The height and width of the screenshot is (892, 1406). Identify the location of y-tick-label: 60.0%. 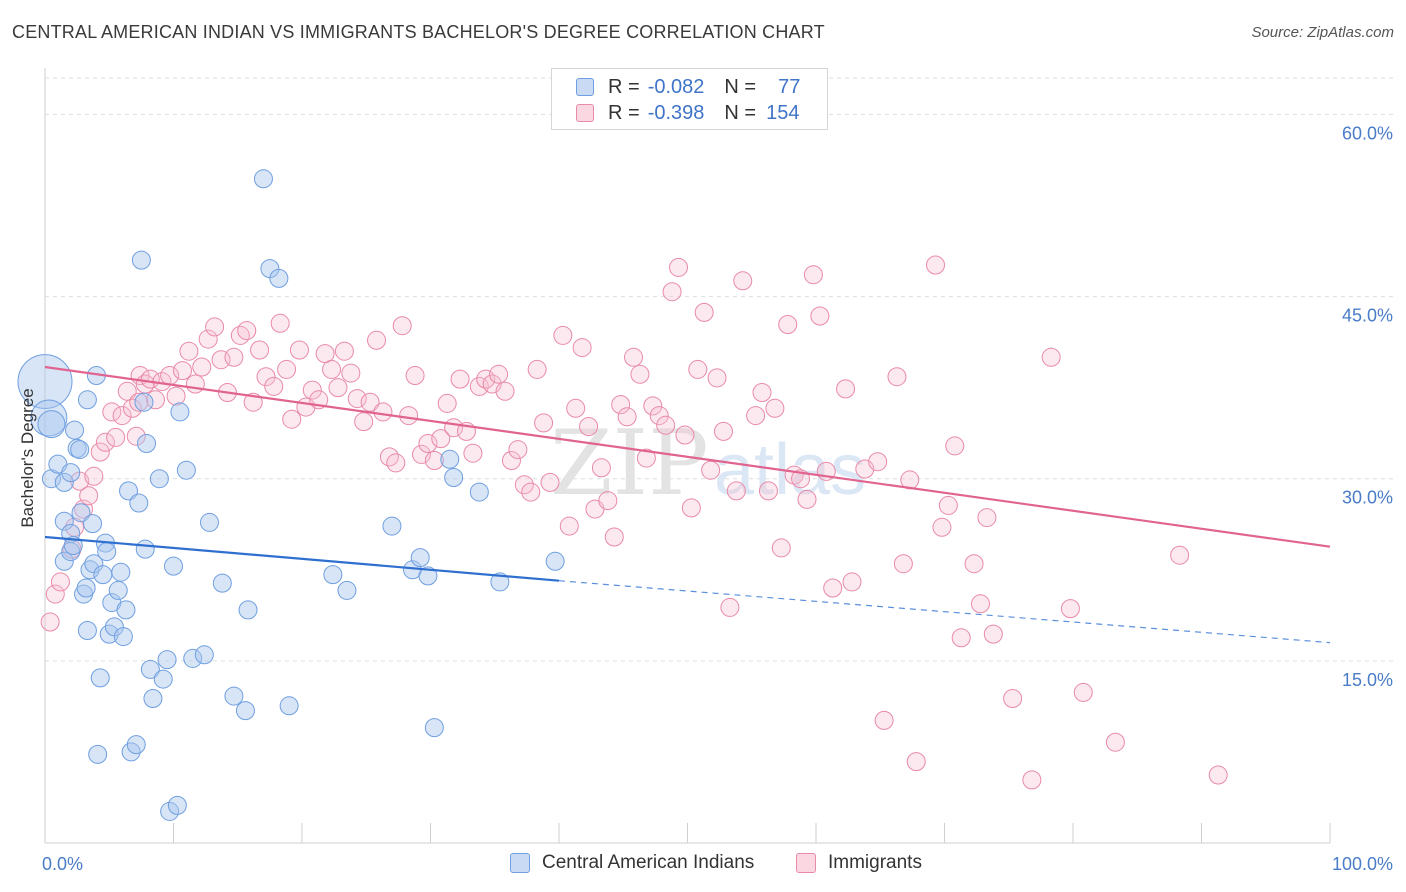
(1367, 133).